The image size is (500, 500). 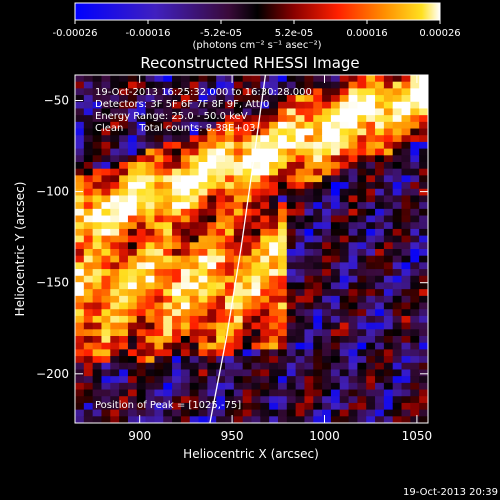 I want to click on colorbar-unit-label: (photons cm⁻² s⁻¹ asec⁻²), so click(x=256, y=45).